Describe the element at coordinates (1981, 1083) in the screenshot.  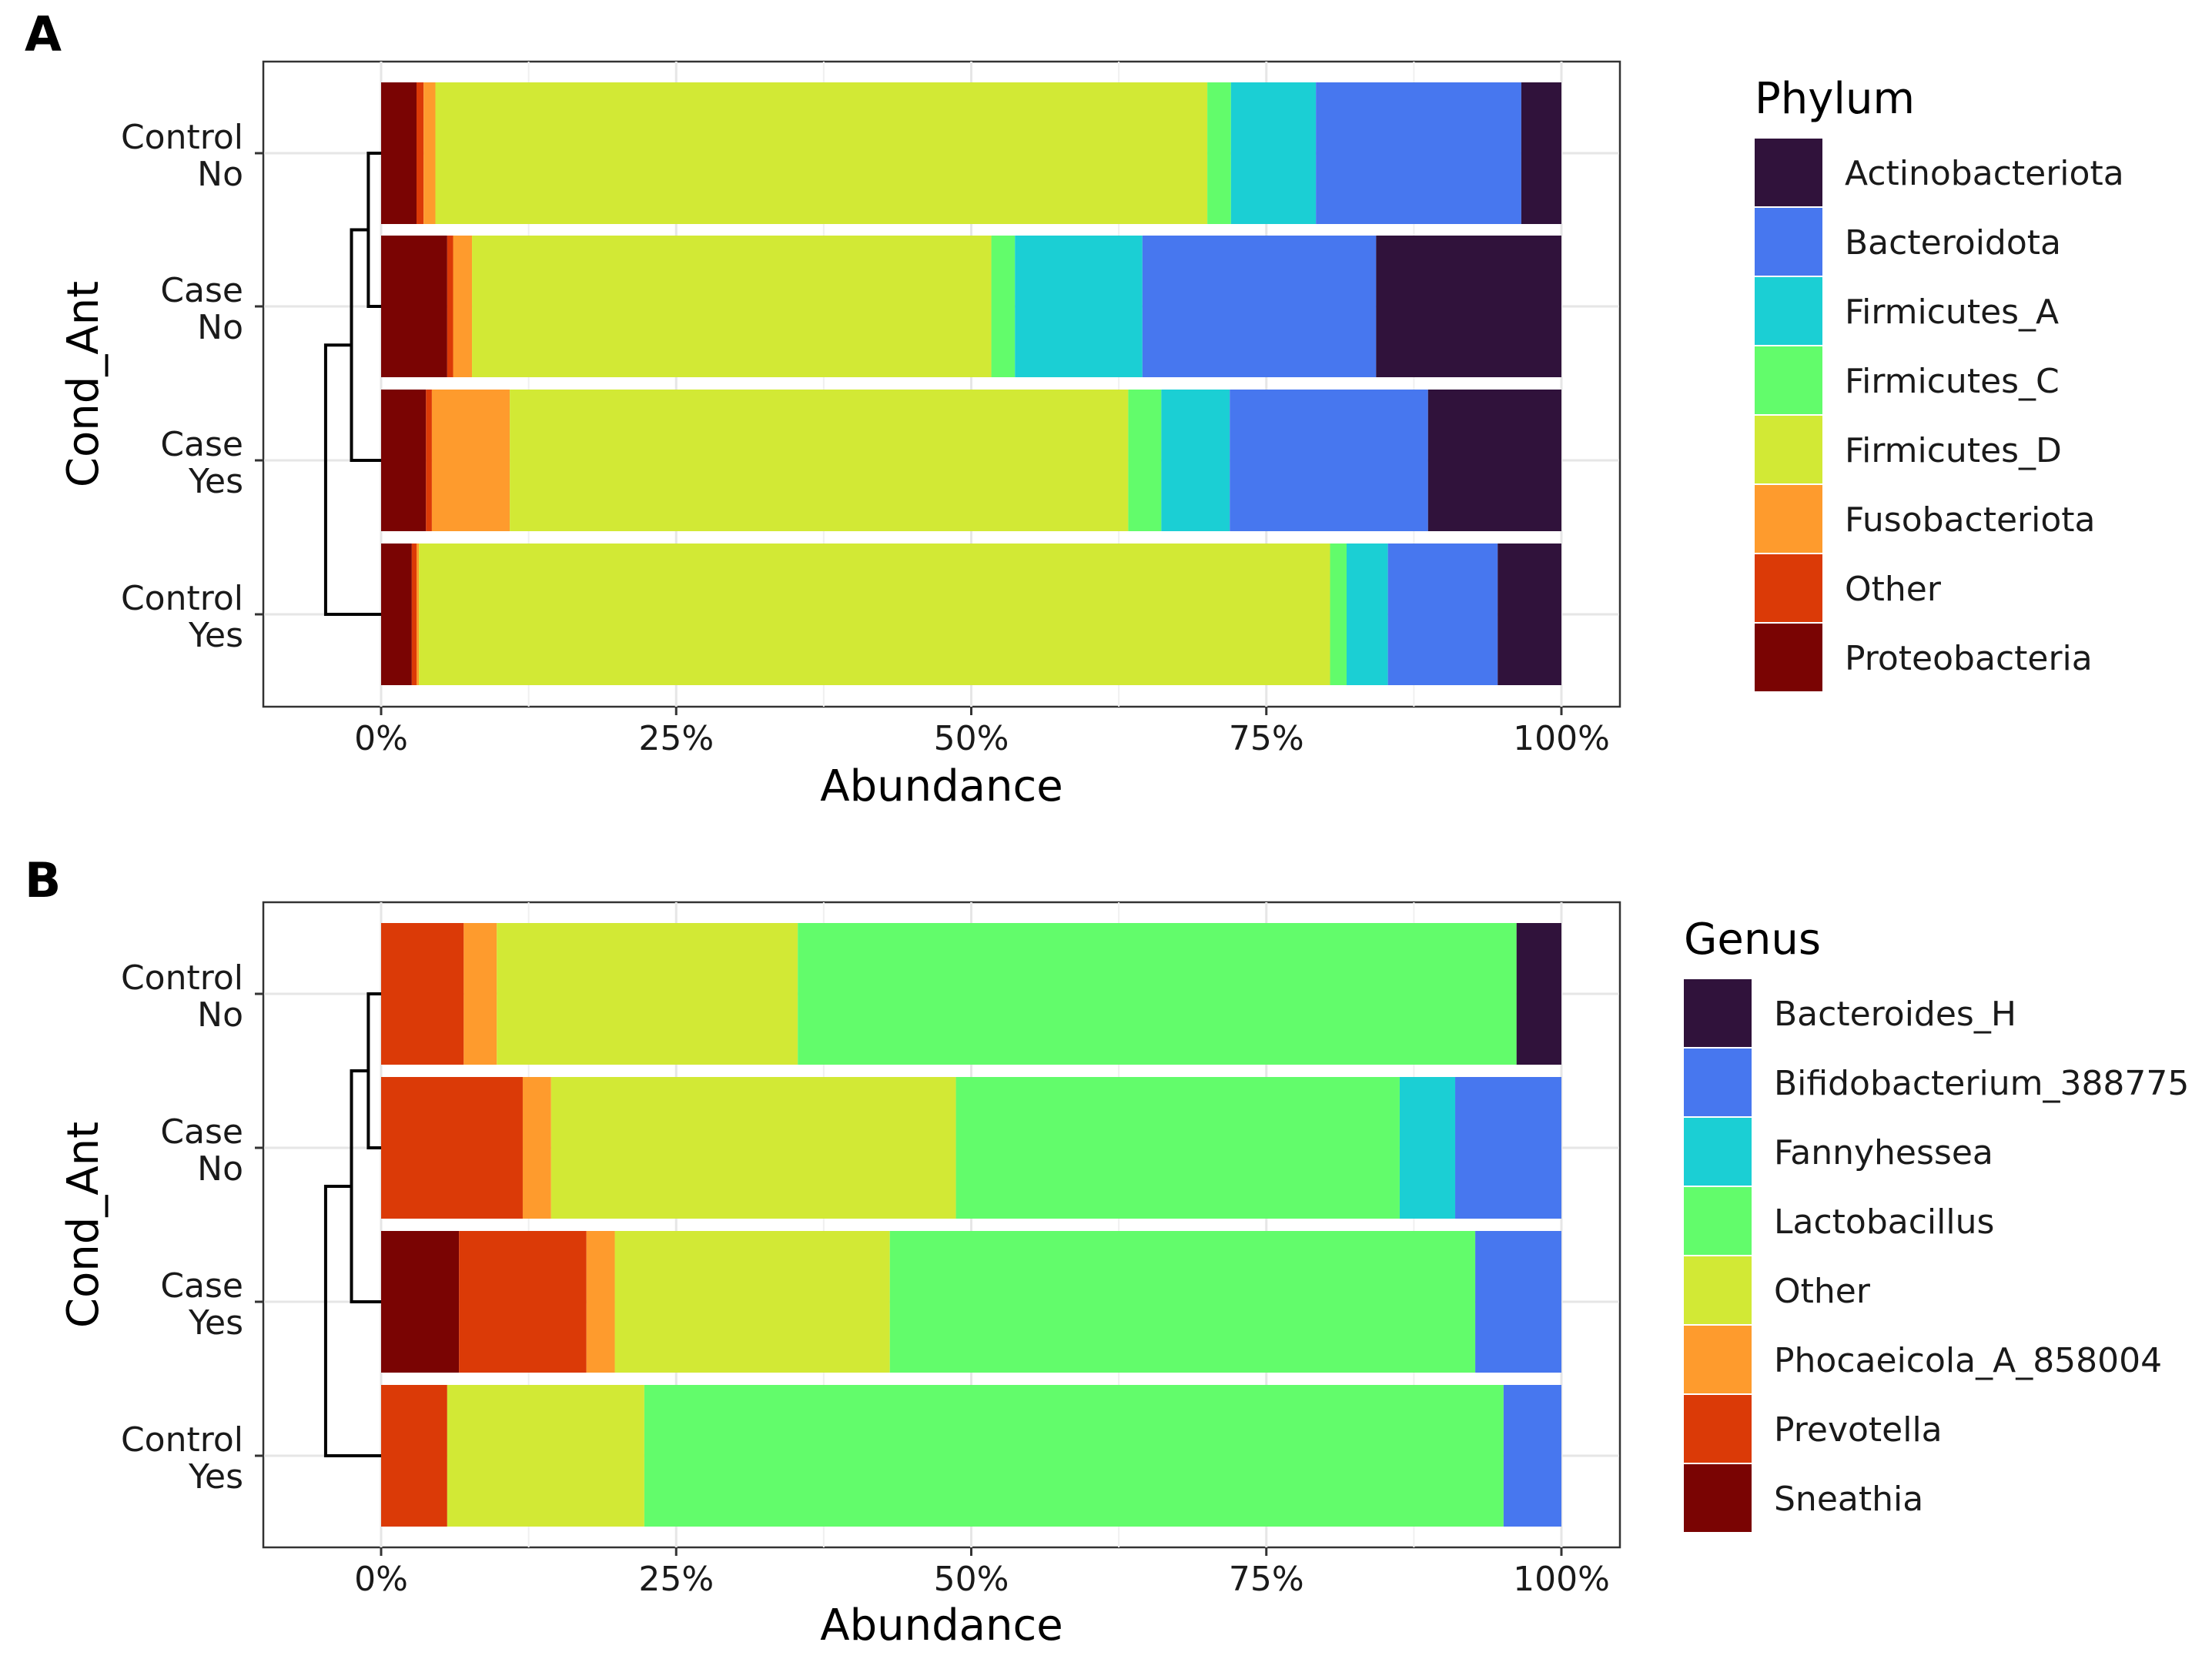
I see `legend-label: Bifidobacterium_388775` at that location.